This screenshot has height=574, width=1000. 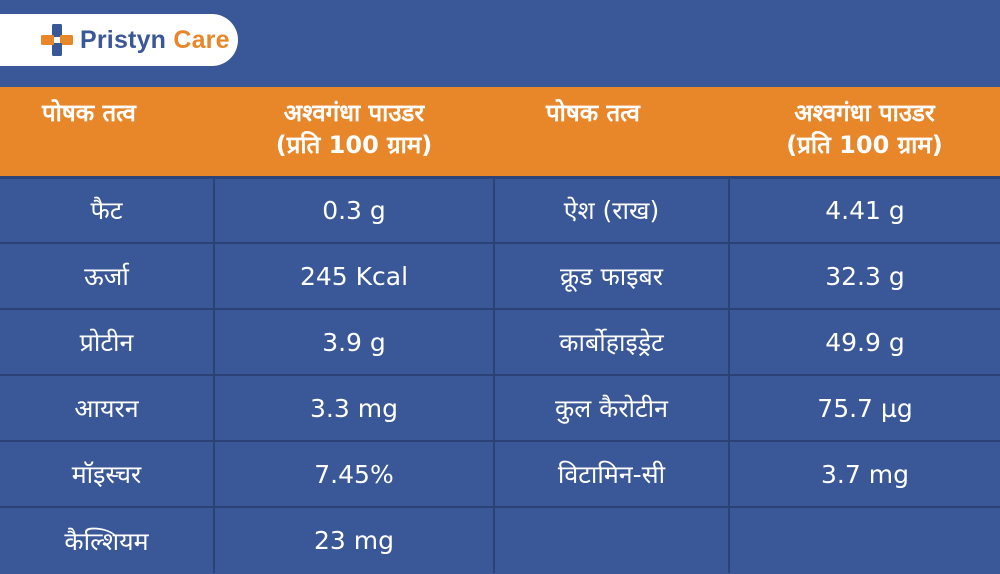 I want to click on nutrient-value: 75.7 µg, so click(x=864, y=408).